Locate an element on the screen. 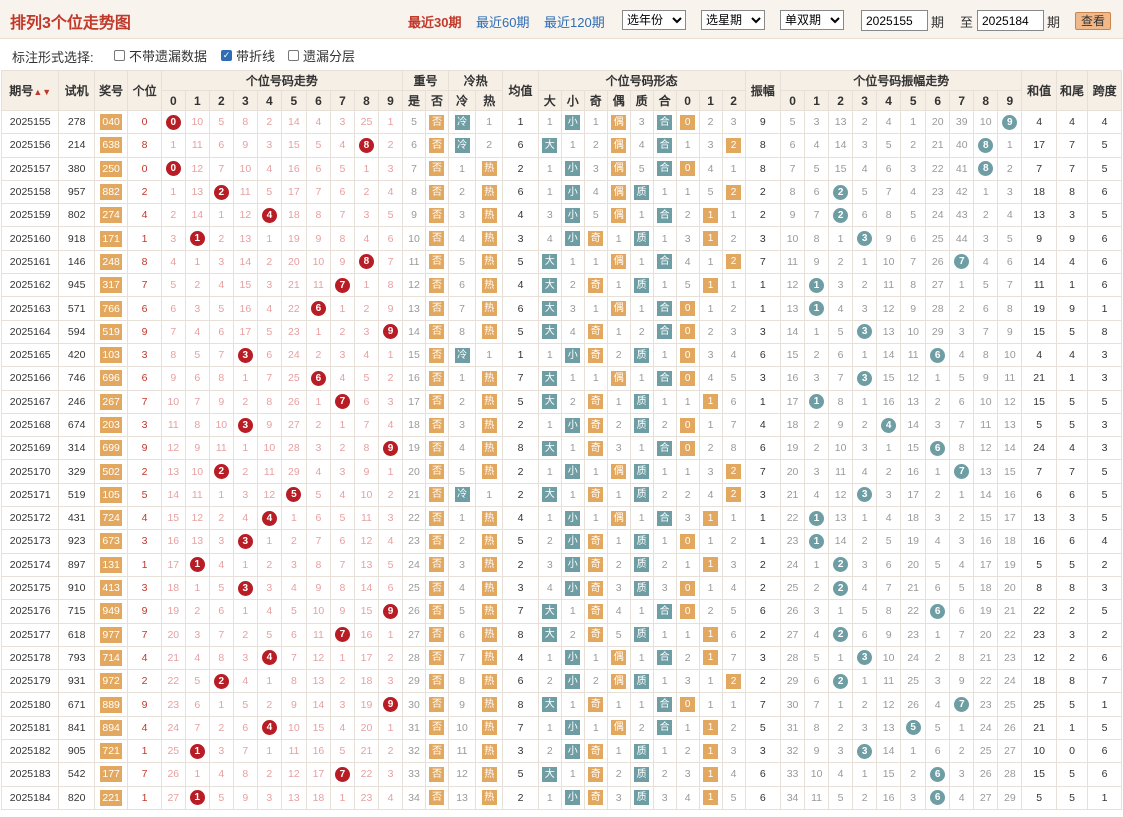 The width and height of the screenshot is (1123, 817). trend-cell: 13 is located at coordinates (318, 681).